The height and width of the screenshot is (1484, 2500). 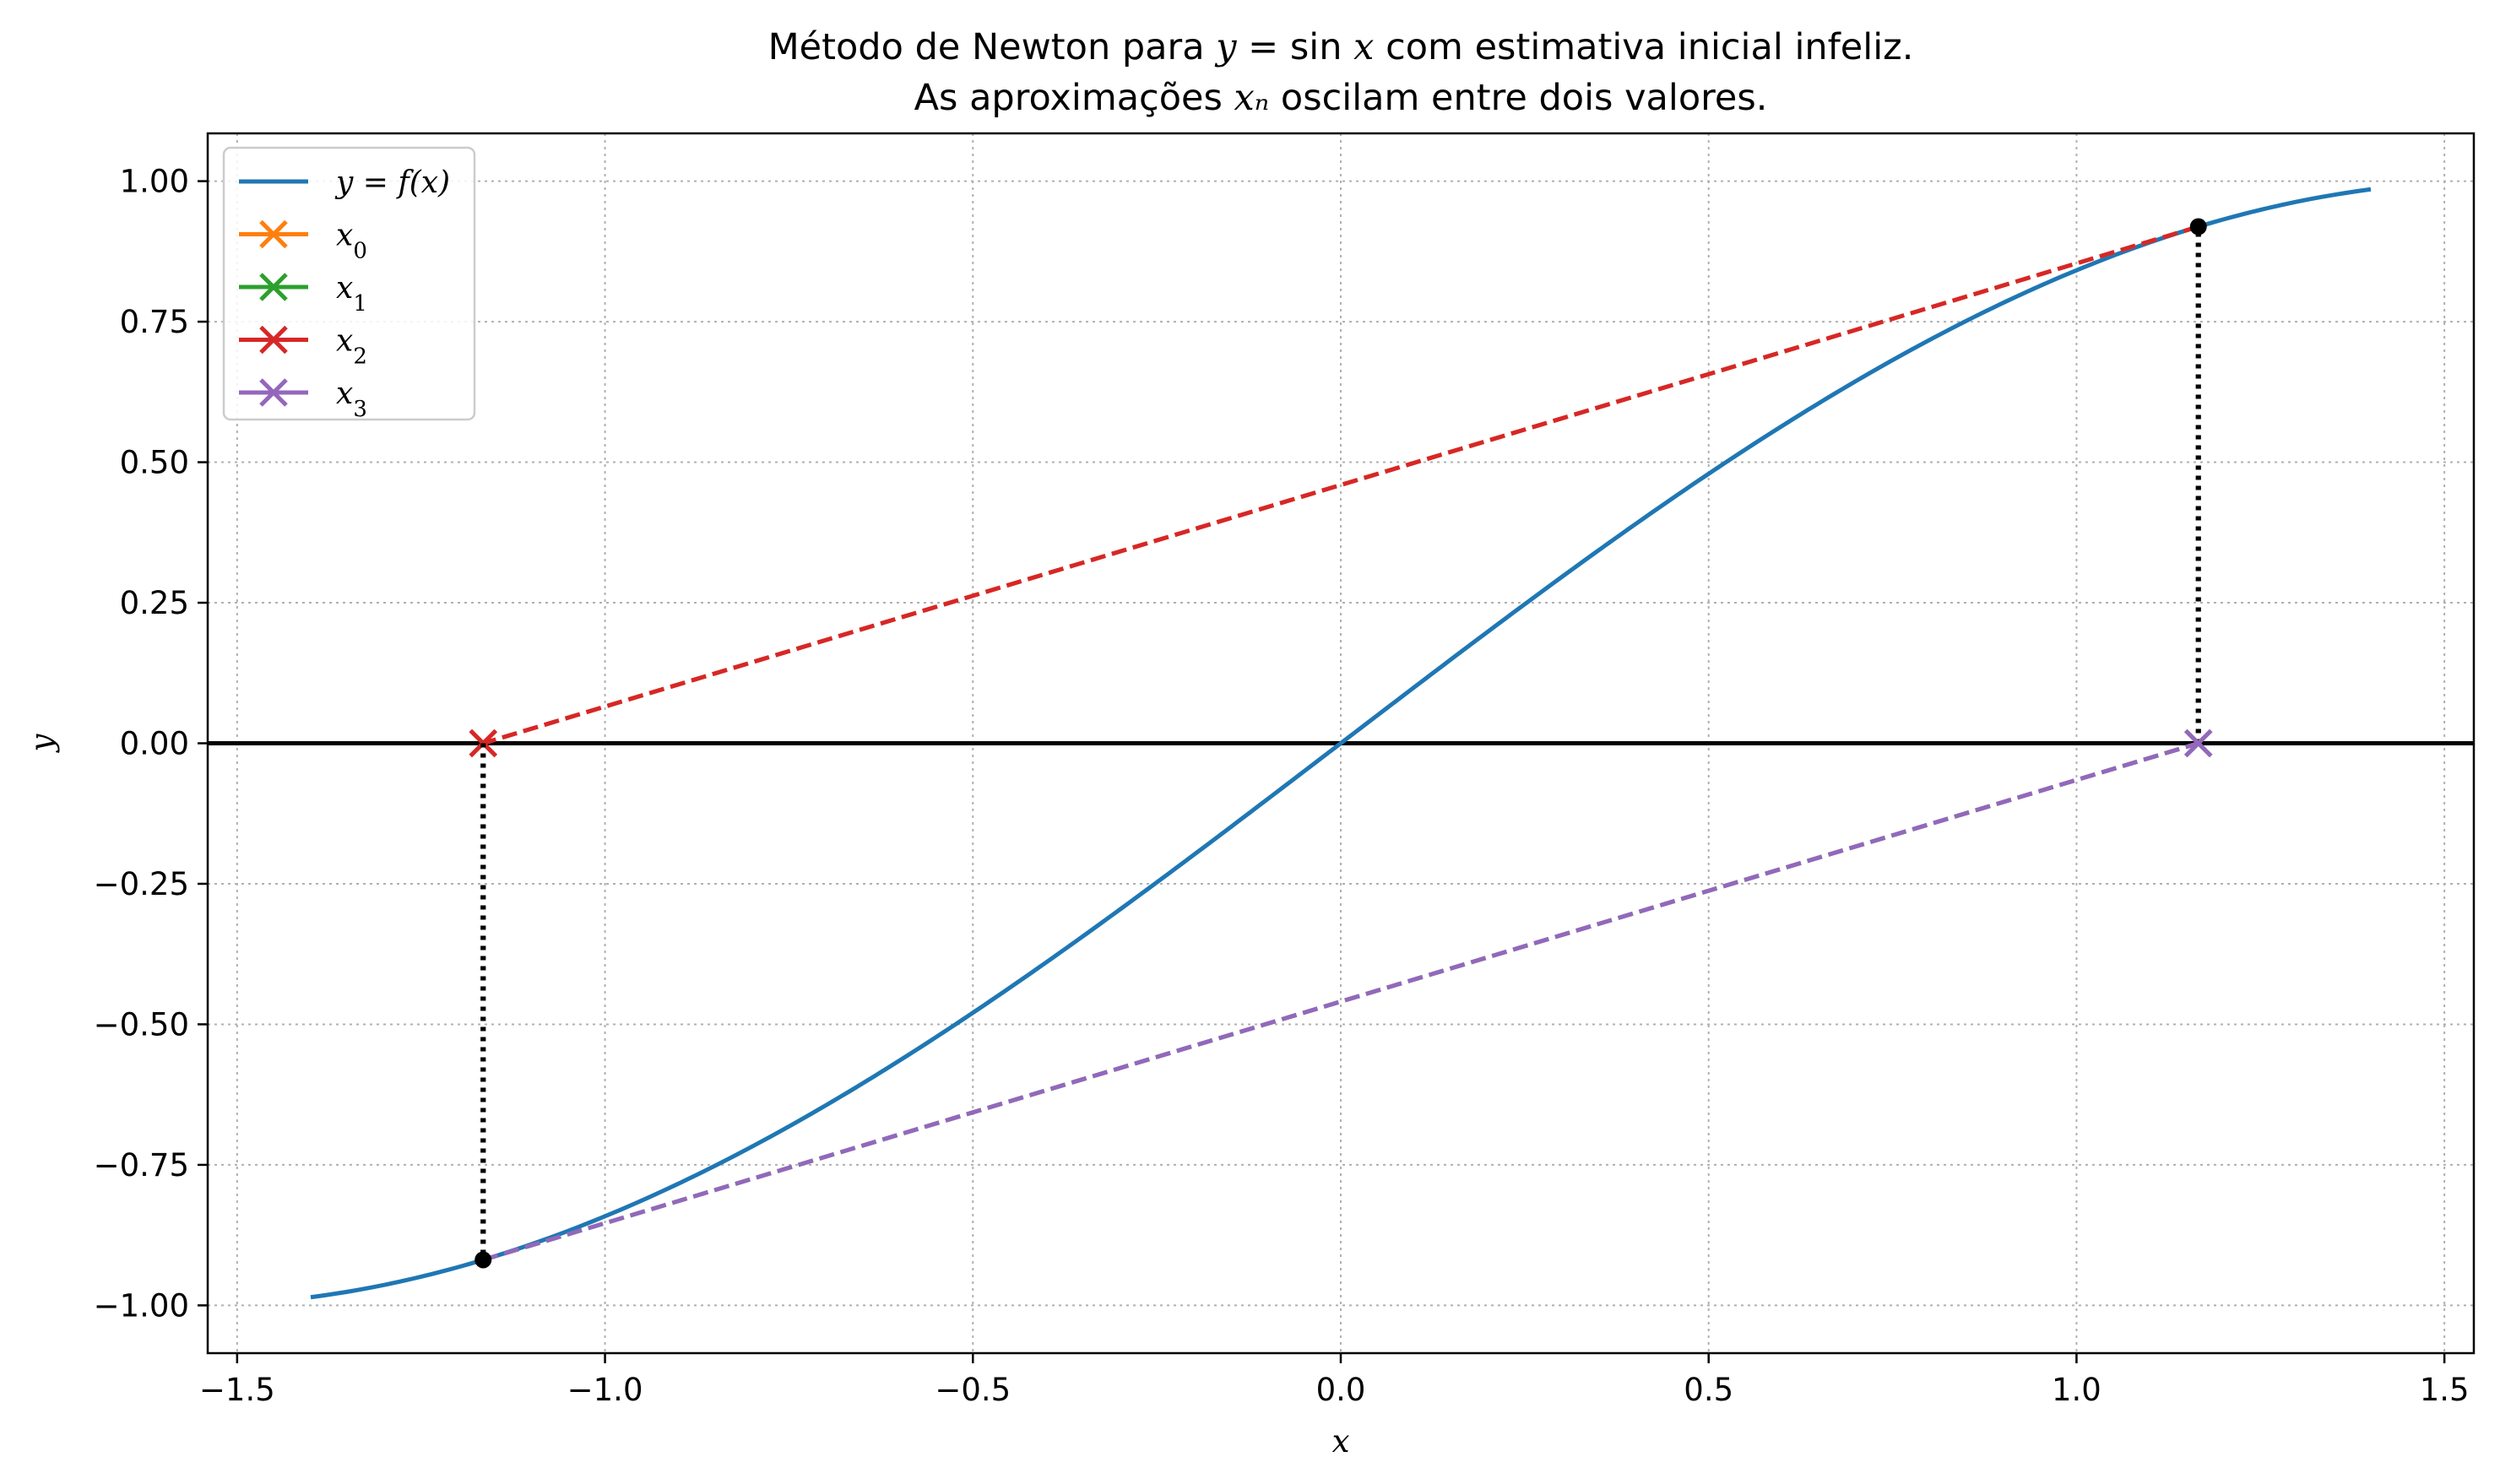 What do you see at coordinates (605, 1390) in the screenshot?
I see `x-tick-label: −1.0` at bounding box center [605, 1390].